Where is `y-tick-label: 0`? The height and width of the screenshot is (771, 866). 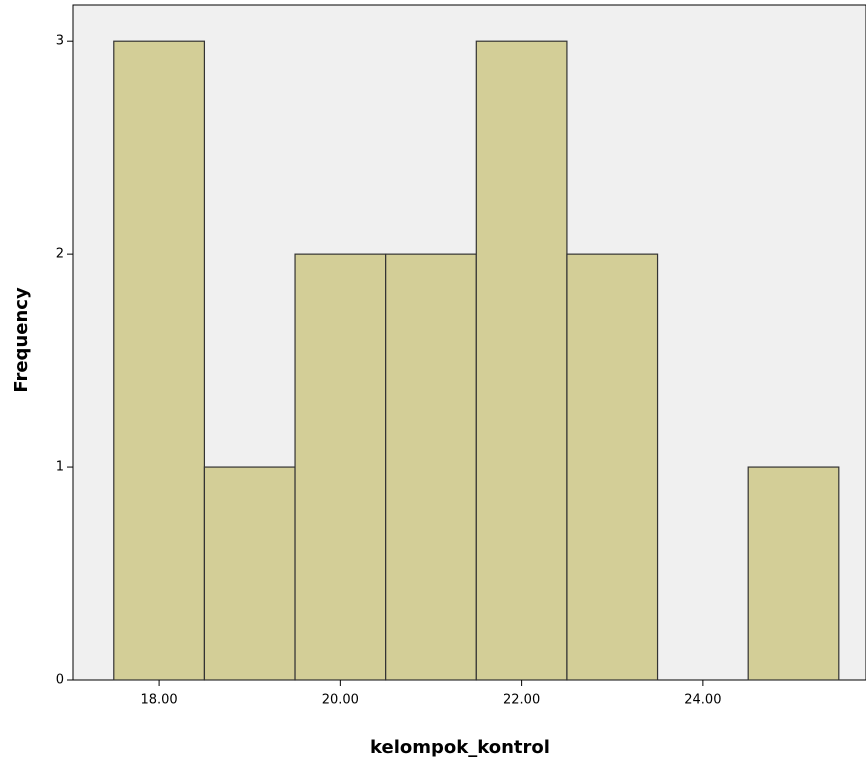
y-tick-label: 0 is located at coordinates (60, 680).